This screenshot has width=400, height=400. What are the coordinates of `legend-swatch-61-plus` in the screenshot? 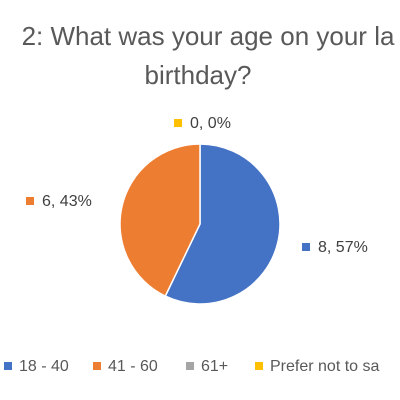 It's located at (190, 366).